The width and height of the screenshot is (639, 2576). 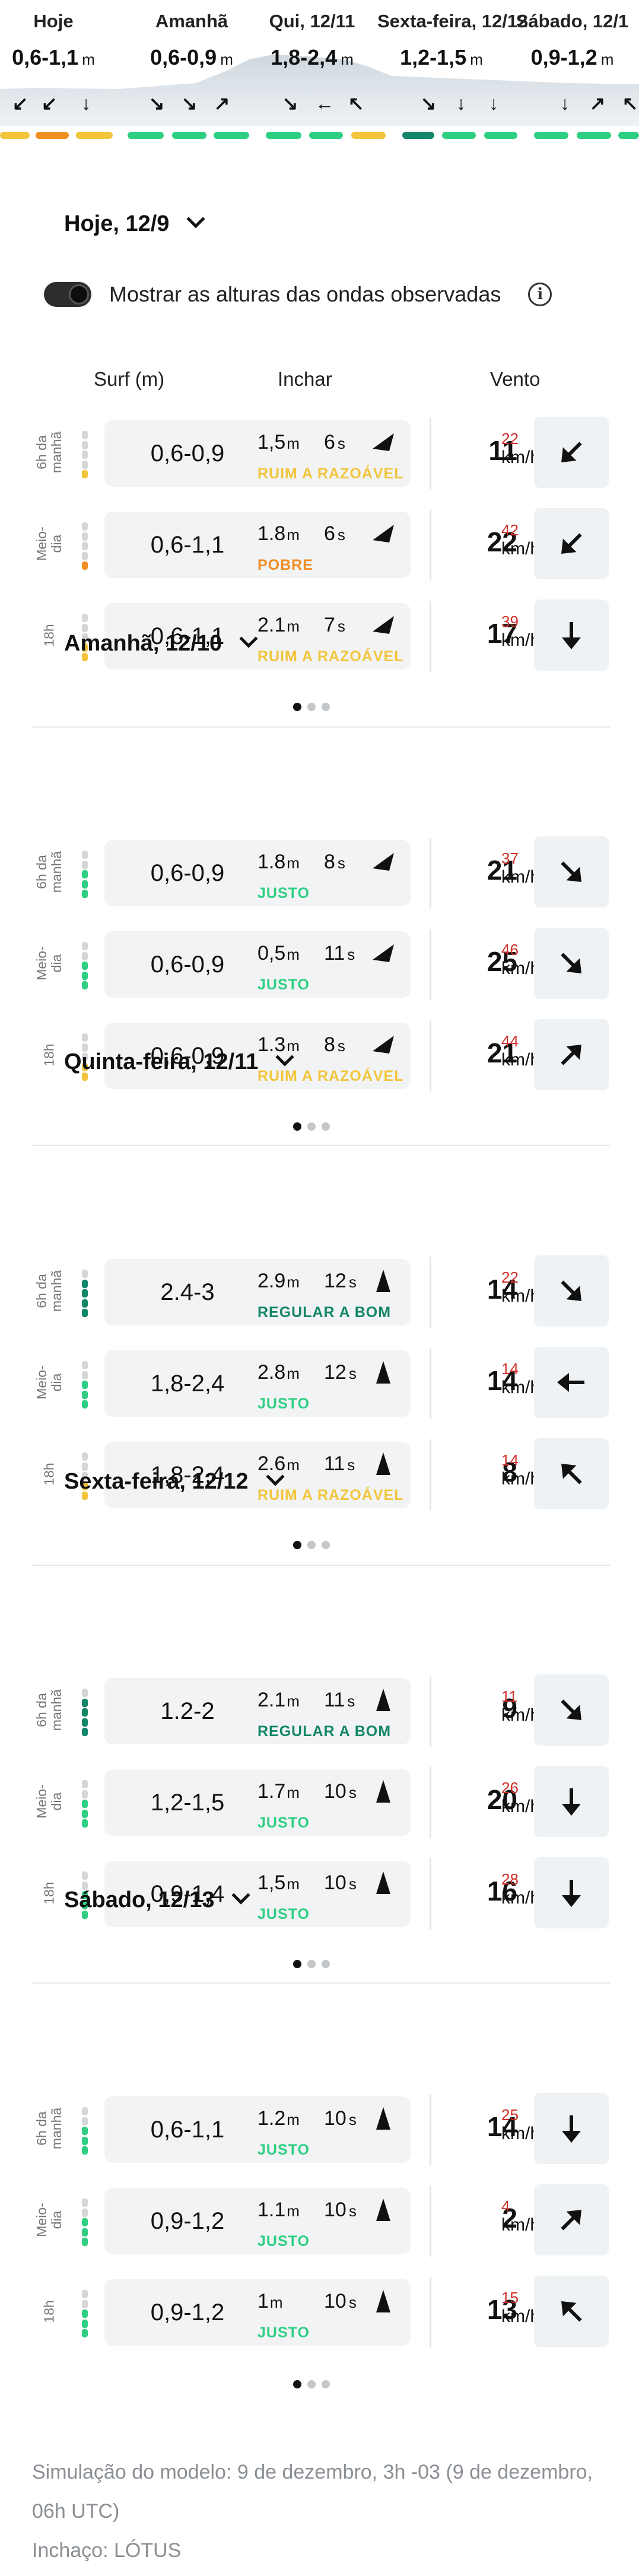 I want to click on swell-direction-icon, so click(x=383, y=1700).